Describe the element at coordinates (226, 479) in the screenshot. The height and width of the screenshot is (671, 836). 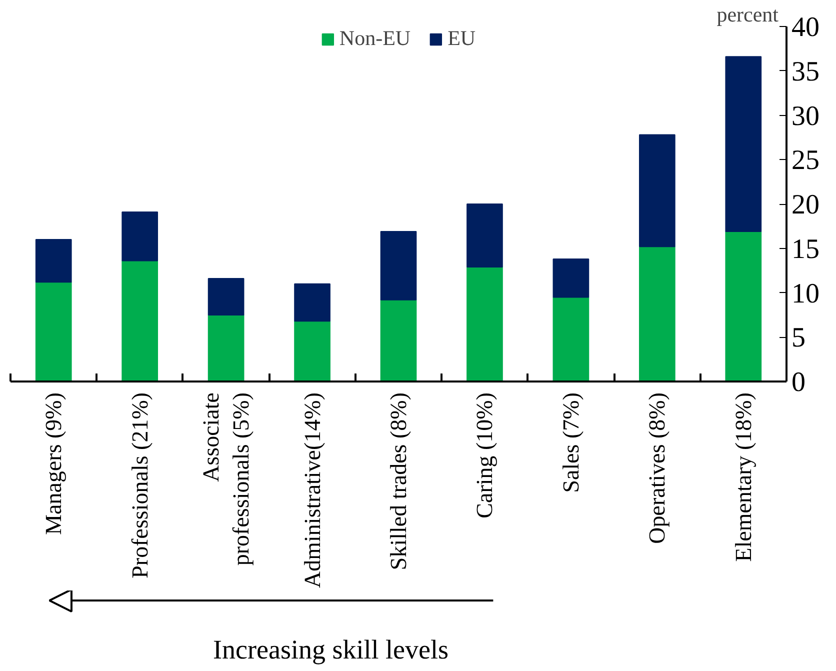
I see `x-tick-label: Associate professionals (5%)` at that location.